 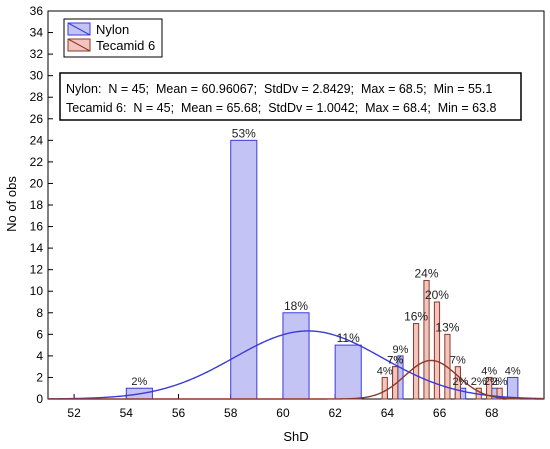 I want to click on x-tick-label: 58, so click(x=231, y=413).